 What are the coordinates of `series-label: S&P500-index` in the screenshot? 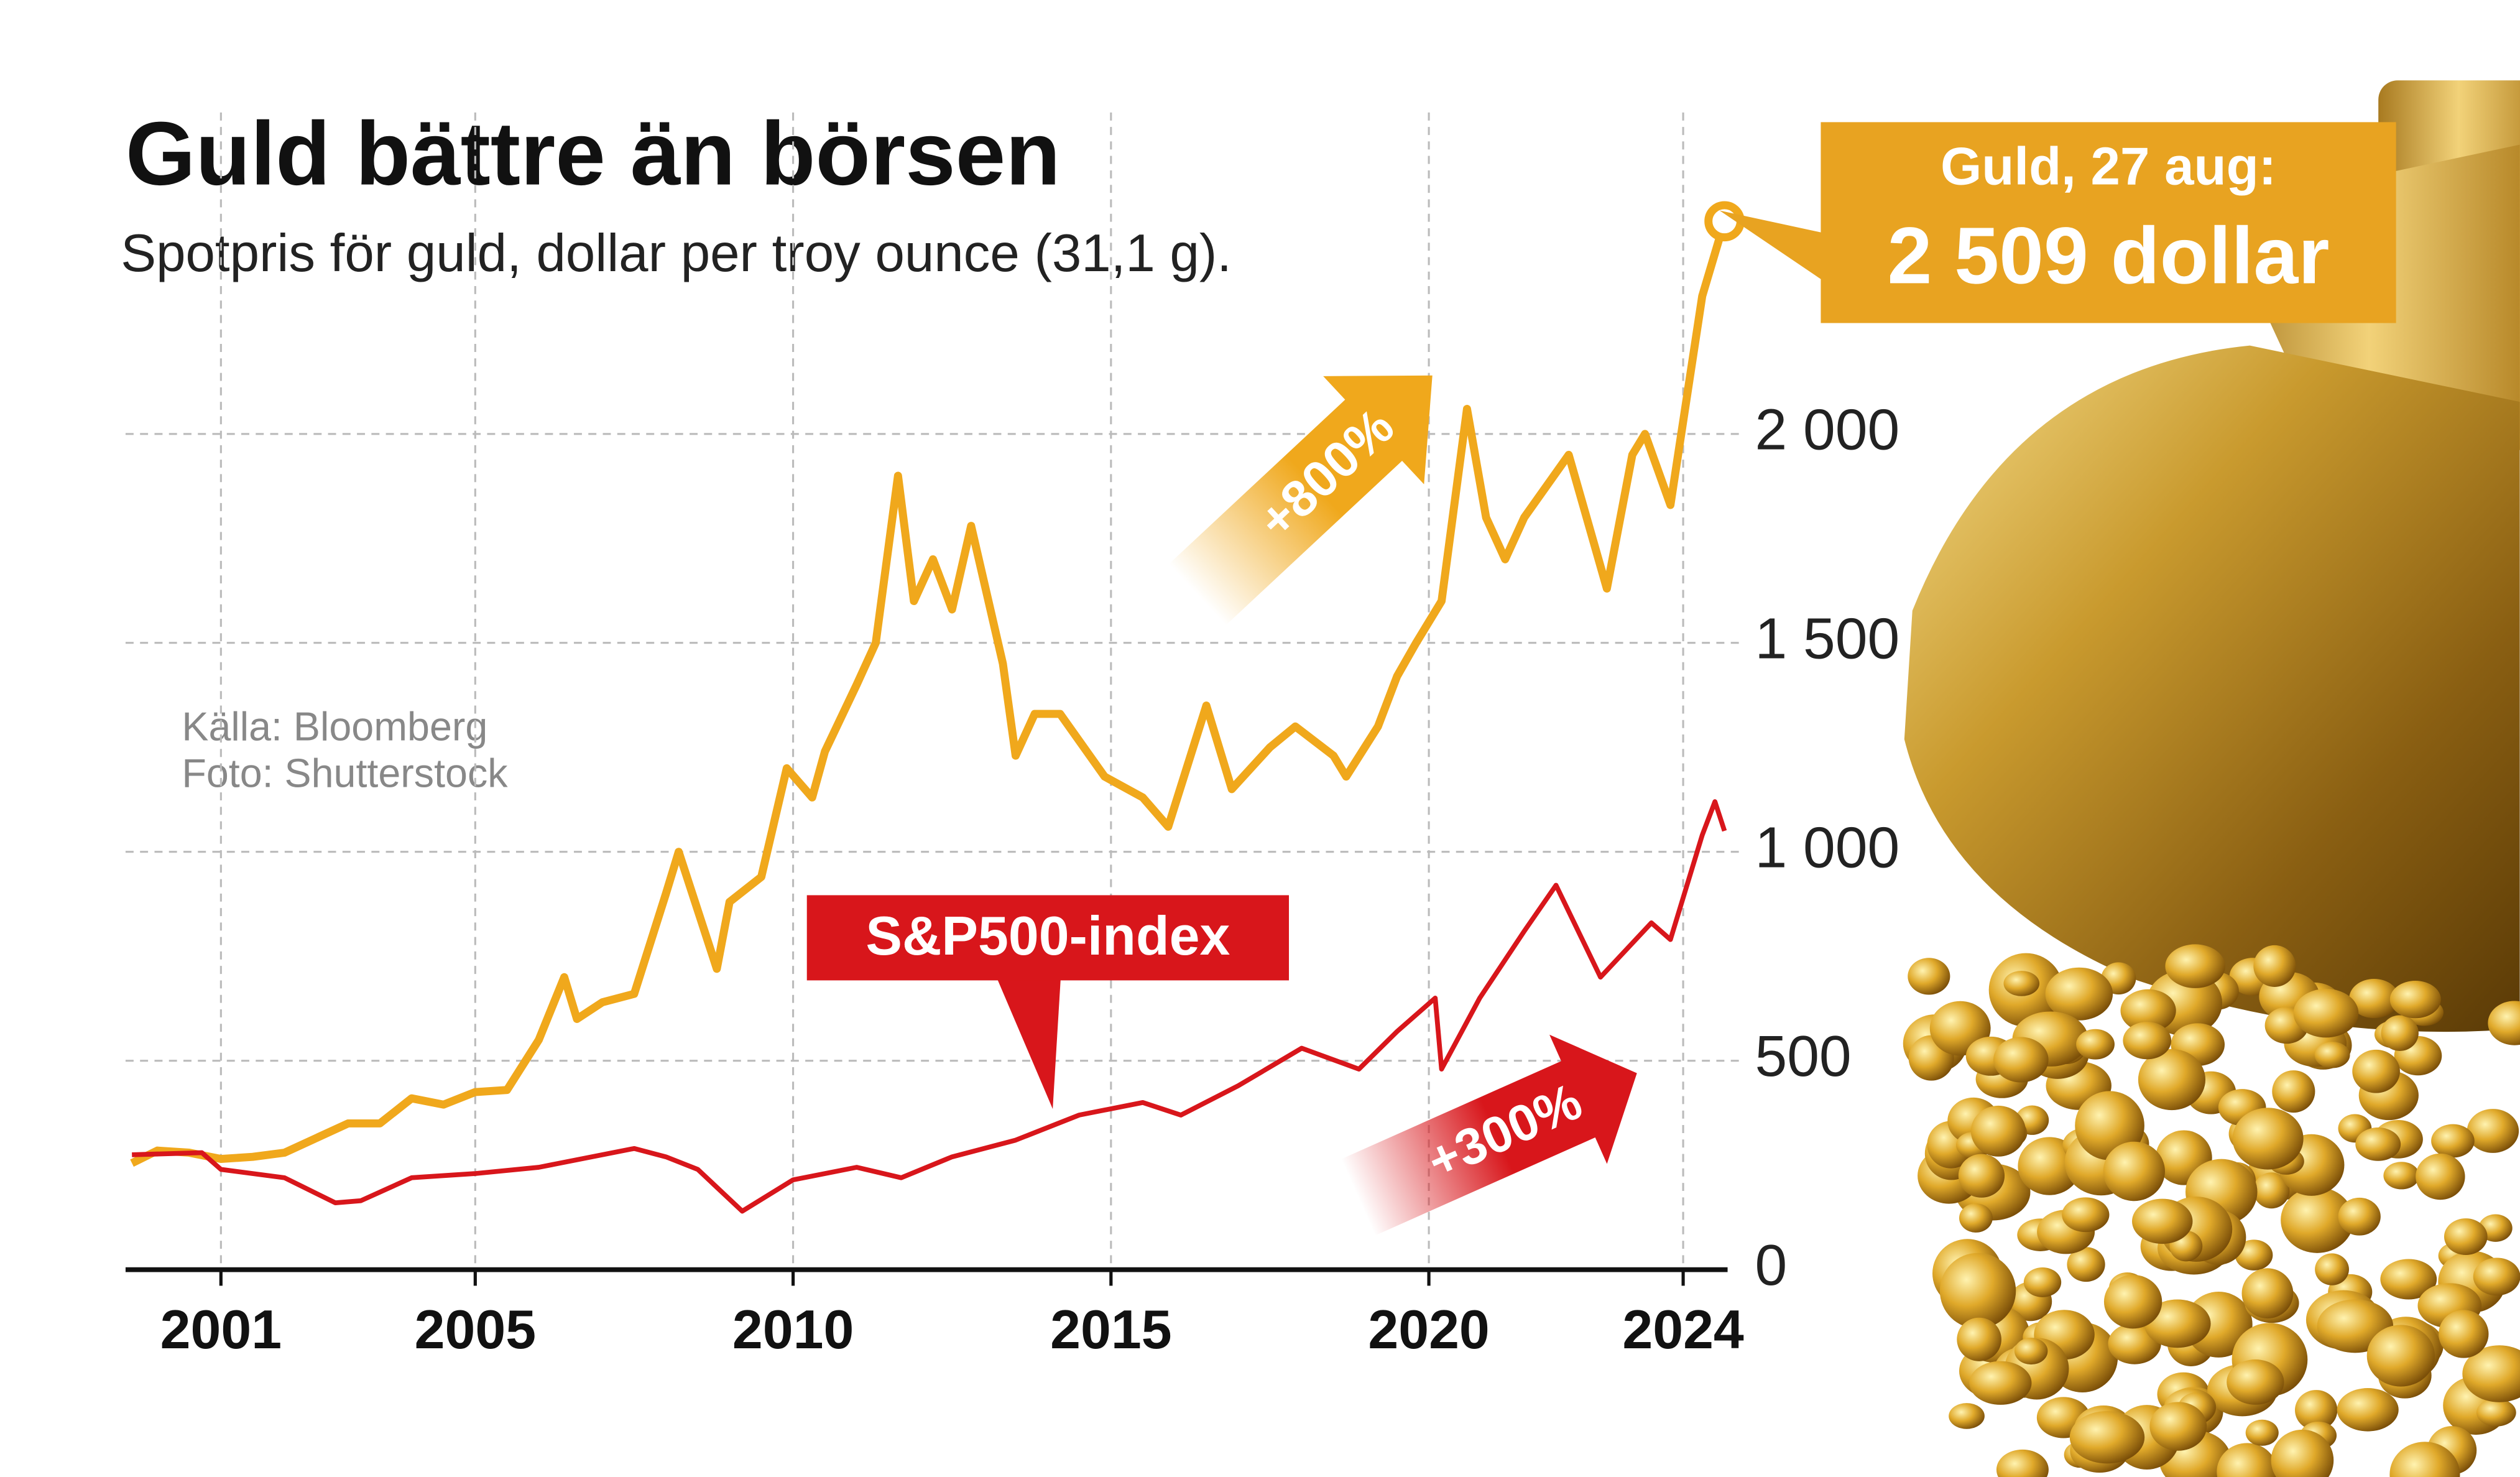 It's located at (1047, 936).